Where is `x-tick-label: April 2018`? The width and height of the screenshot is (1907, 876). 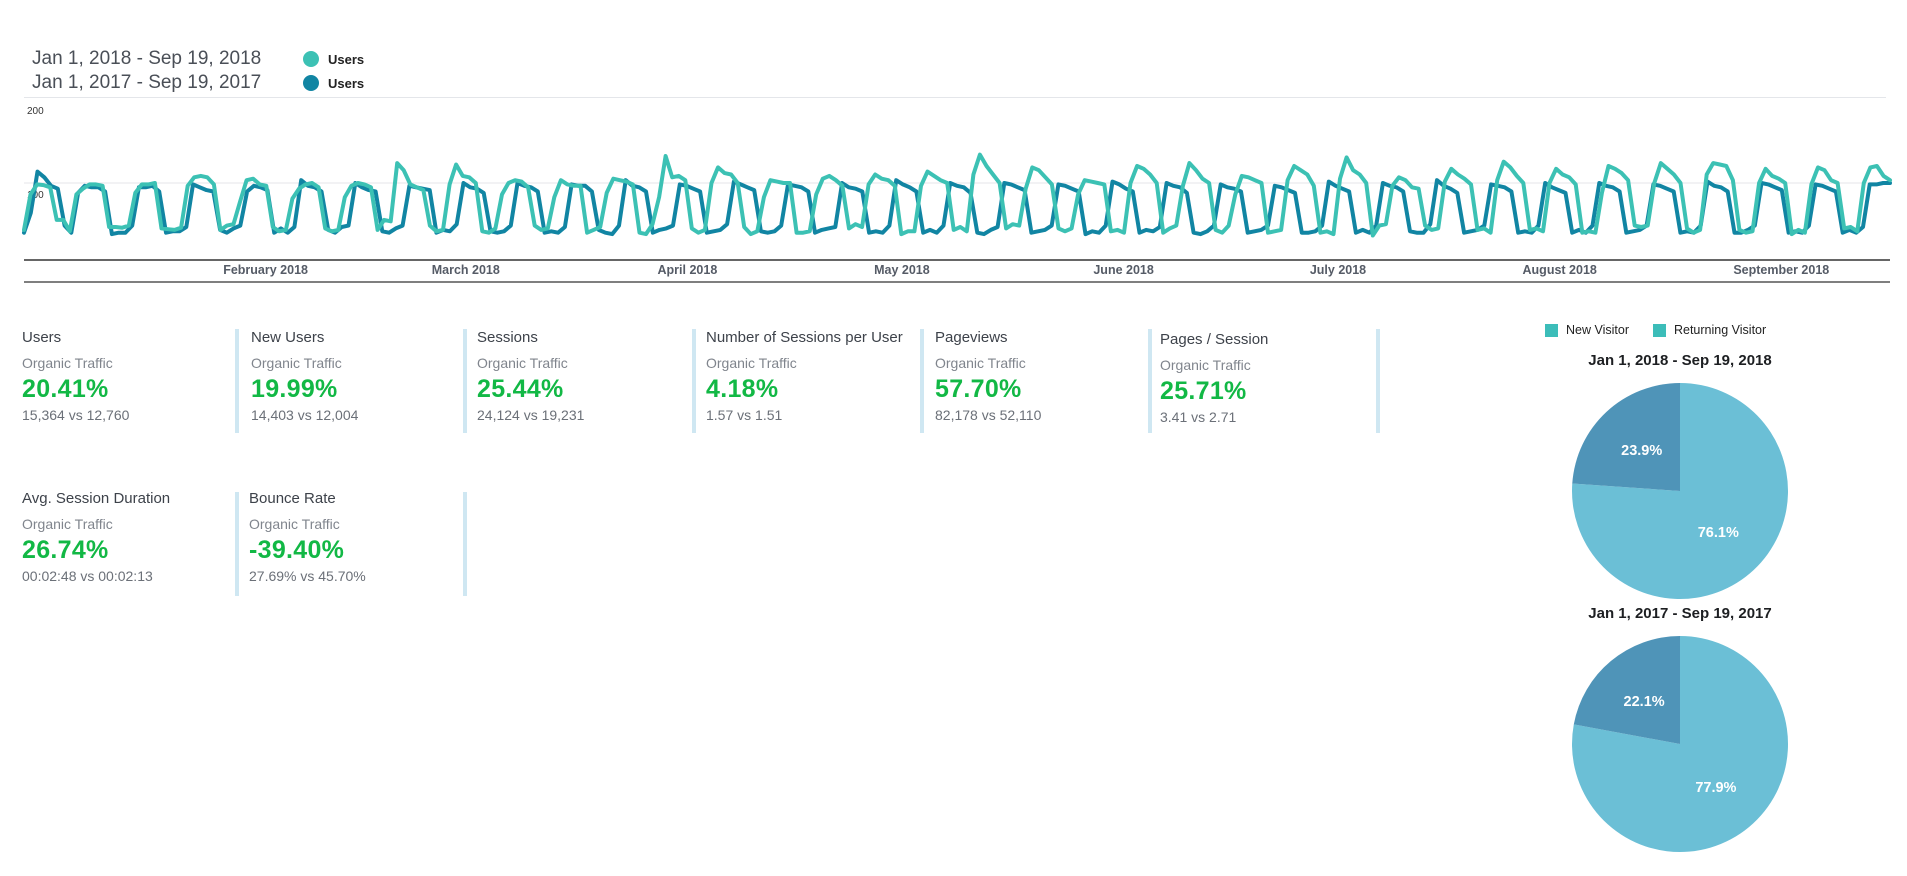
x-tick-label: April 2018 is located at coordinates (688, 270).